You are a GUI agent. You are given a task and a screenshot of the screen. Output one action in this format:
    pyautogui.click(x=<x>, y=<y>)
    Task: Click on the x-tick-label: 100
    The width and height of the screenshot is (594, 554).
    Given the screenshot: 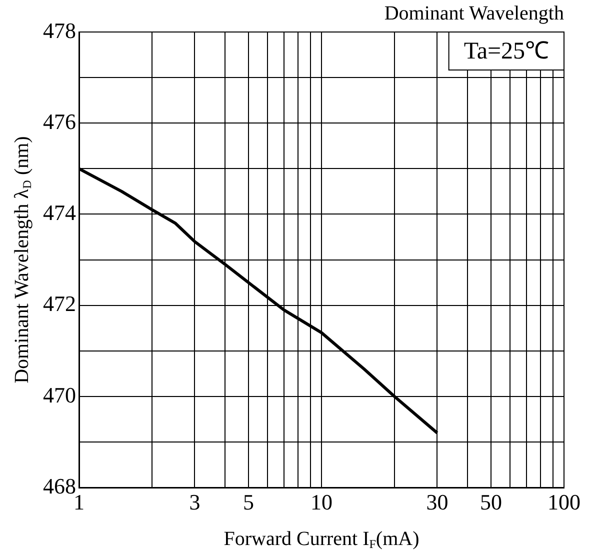 What is the action you would take?
    pyautogui.click(x=564, y=502)
    